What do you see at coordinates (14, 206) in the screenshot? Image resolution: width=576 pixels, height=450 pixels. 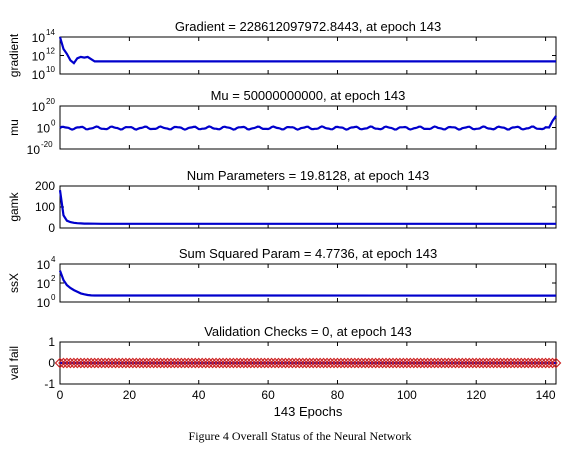 I see `y-axis-label: gamk` at bounding box center [14, 206].